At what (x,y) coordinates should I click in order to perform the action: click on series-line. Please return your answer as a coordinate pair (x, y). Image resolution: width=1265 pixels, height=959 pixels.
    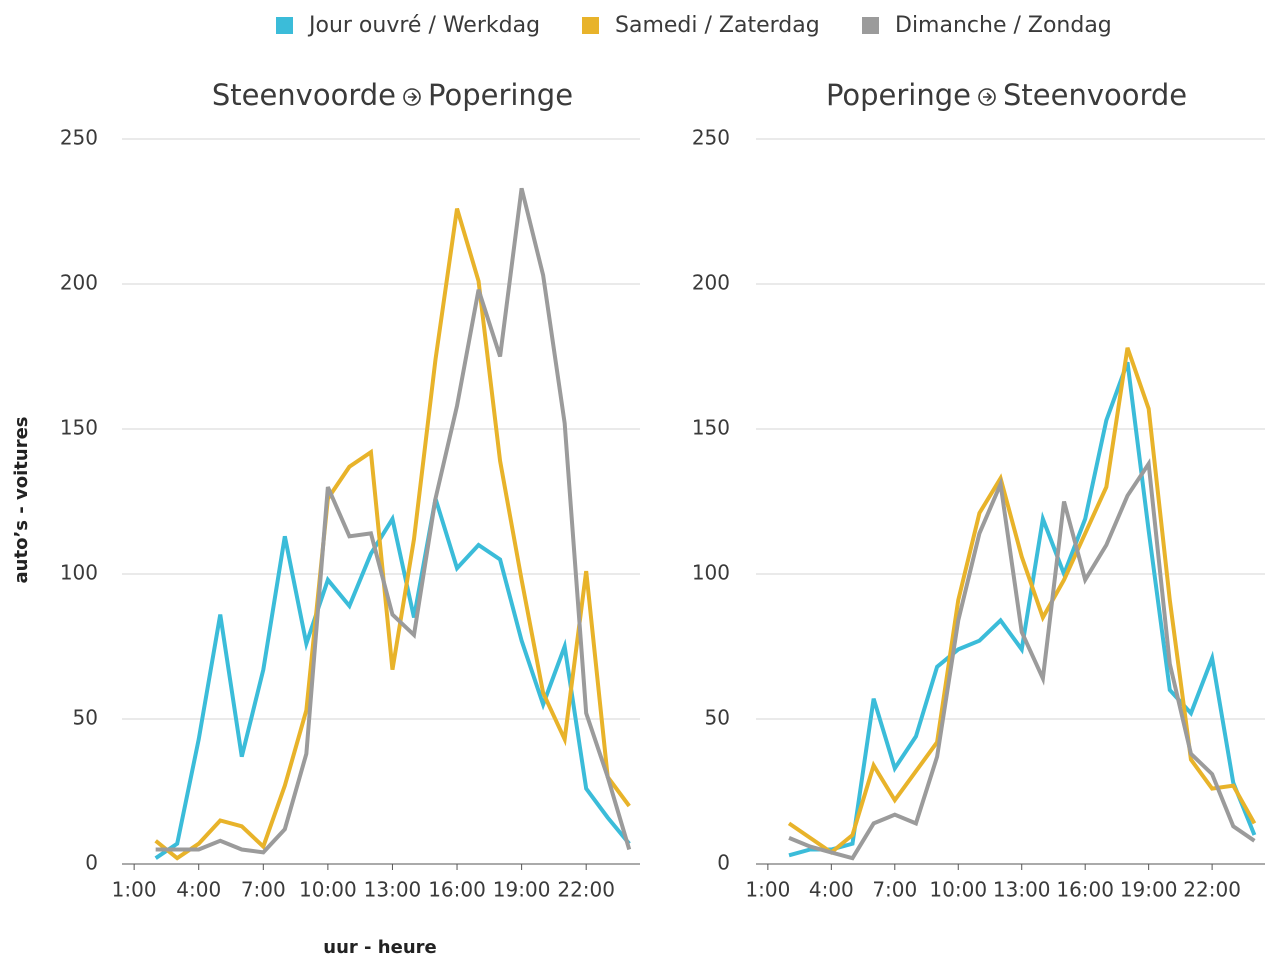
    Looking at the image, I should click on (392, 679).